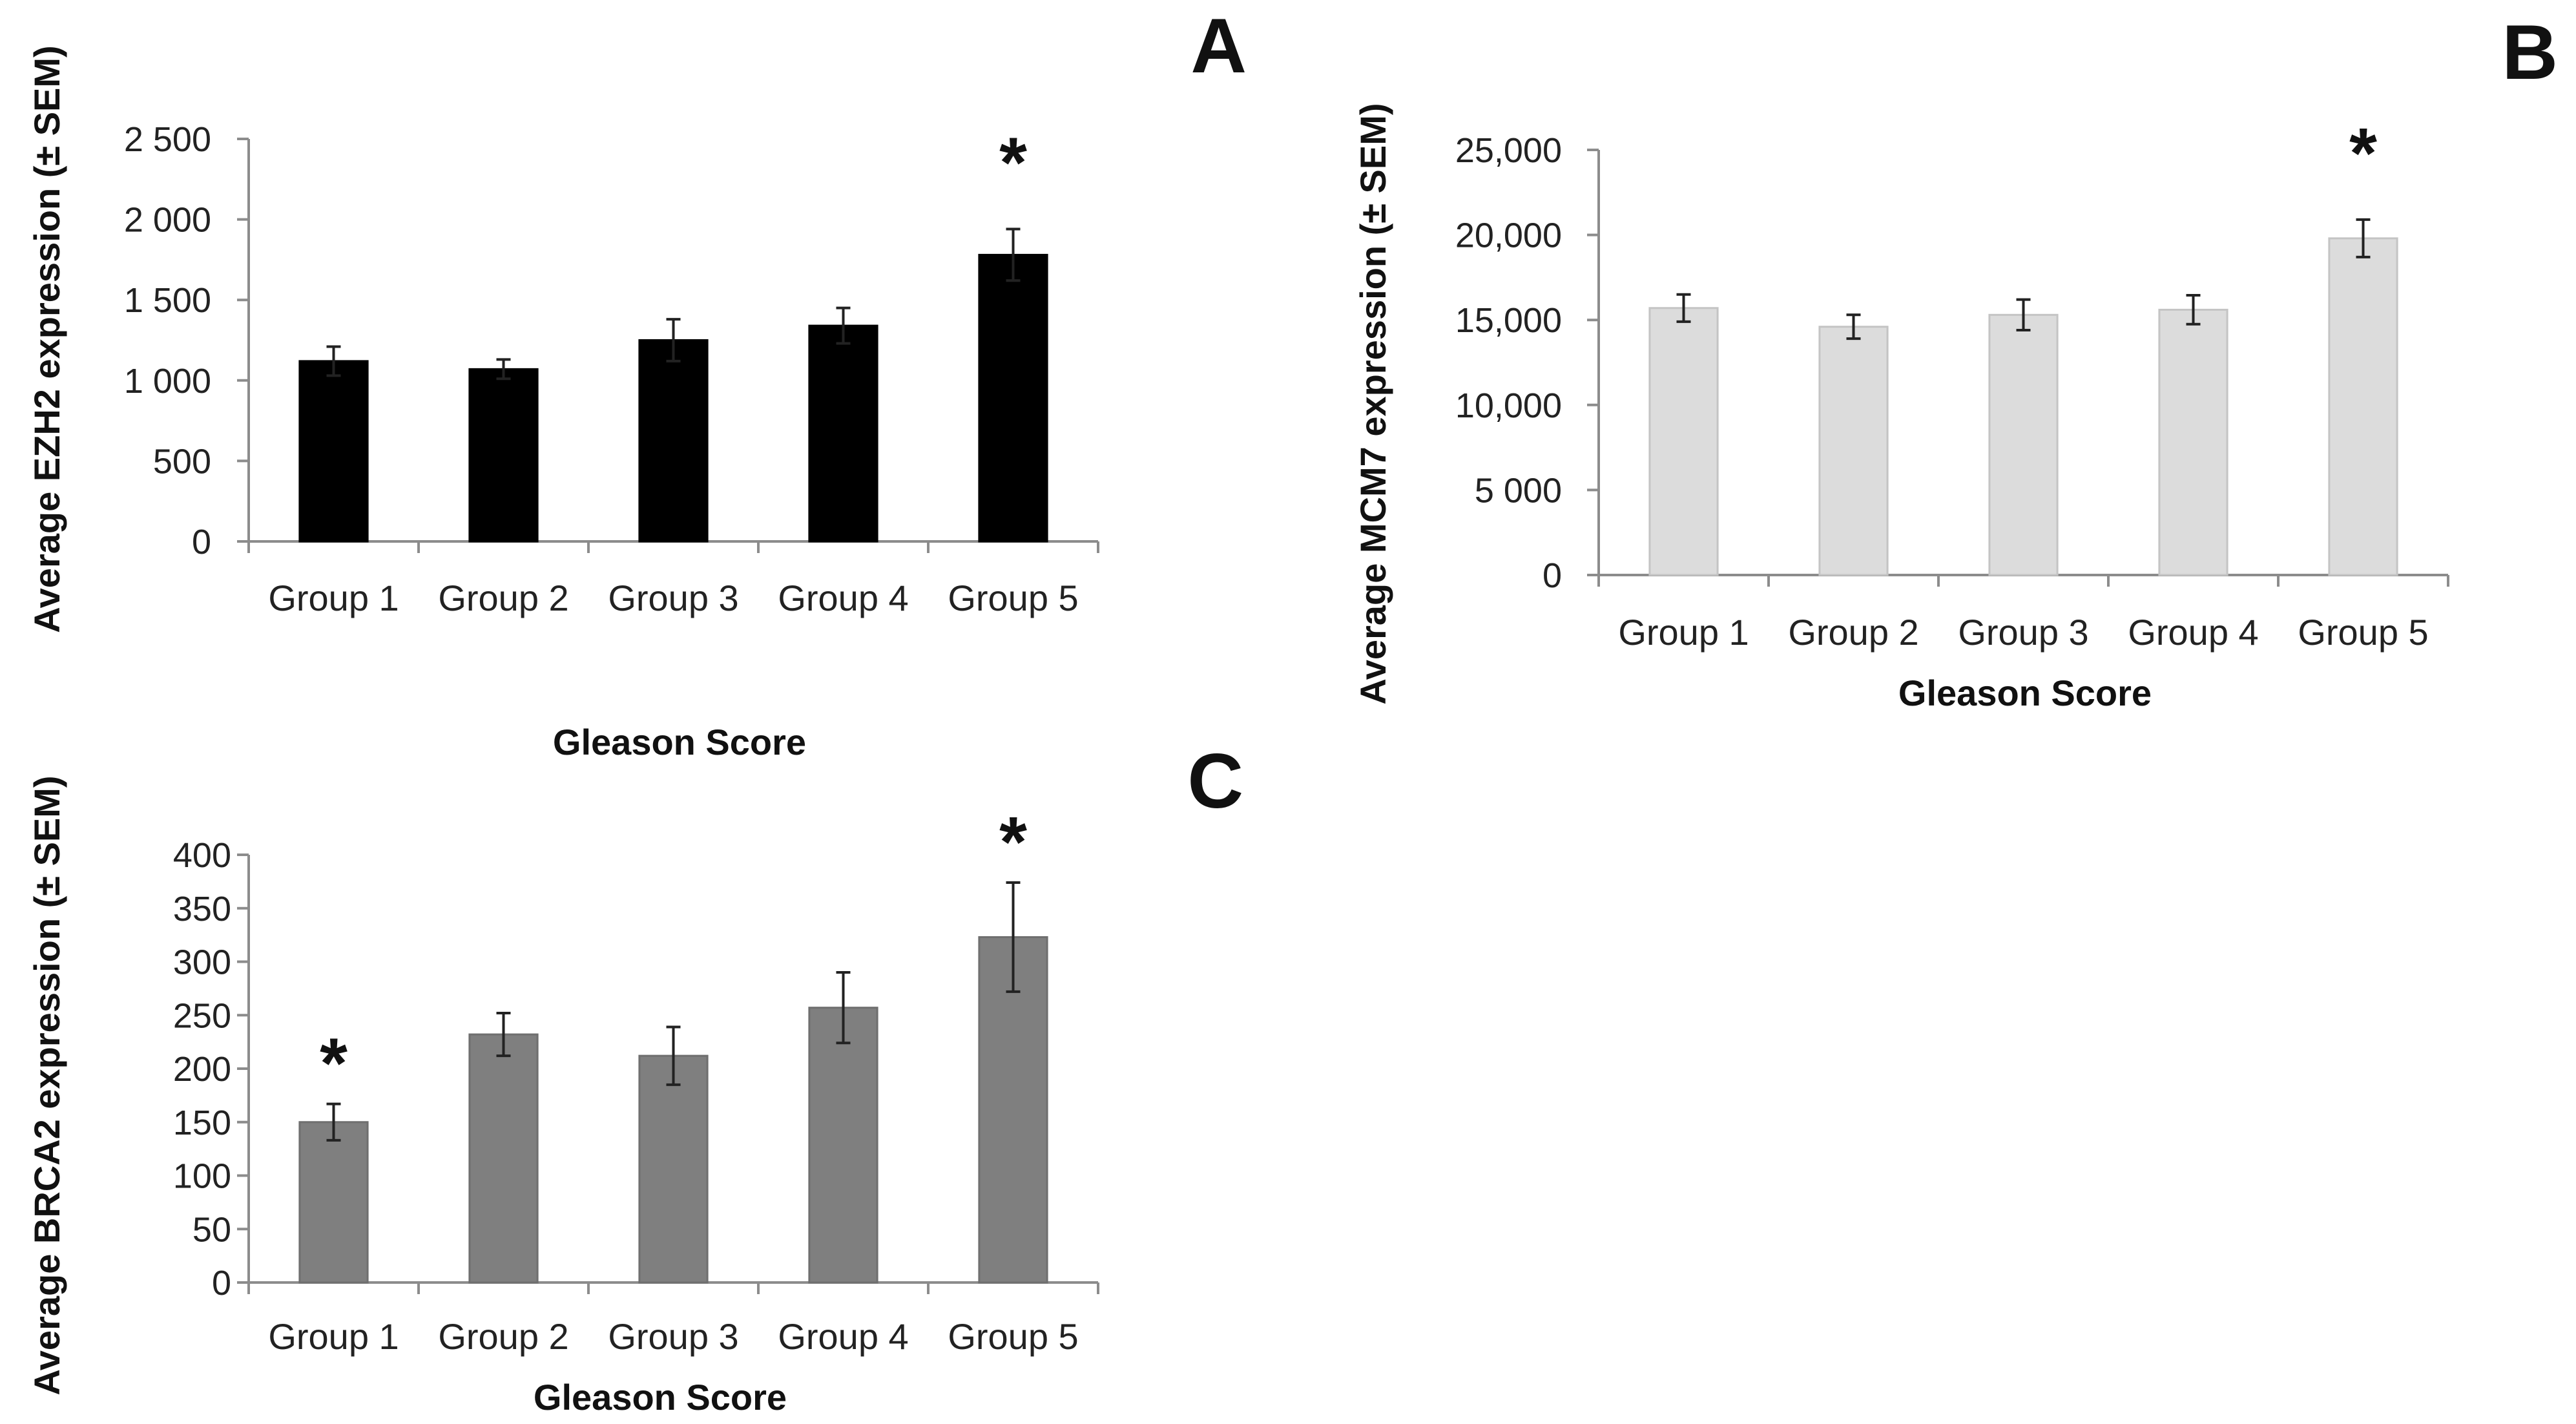  Describe the element at coordinates (202, 1123) in the screenshot. I see `y-tick-label: 150` at that location.